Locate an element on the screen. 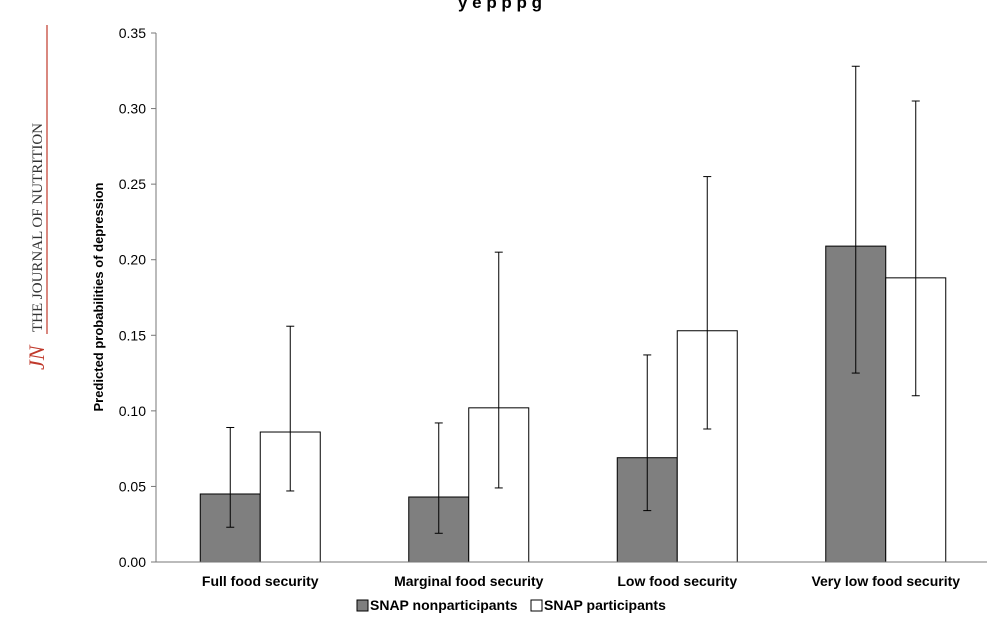 The height and width of the screenshot is (623, 987). journal-name: THE JOURNAL OF NUTRITION is located at coordinates (38, 227).